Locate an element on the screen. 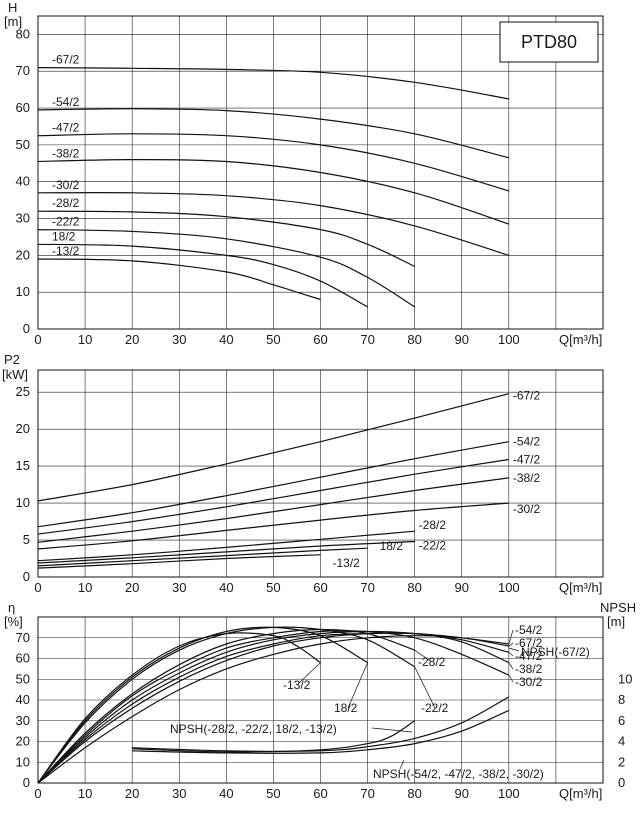 This screenshot has width=640, height=815. y2-tick-label: 8 is located at coordinates (621, 699).